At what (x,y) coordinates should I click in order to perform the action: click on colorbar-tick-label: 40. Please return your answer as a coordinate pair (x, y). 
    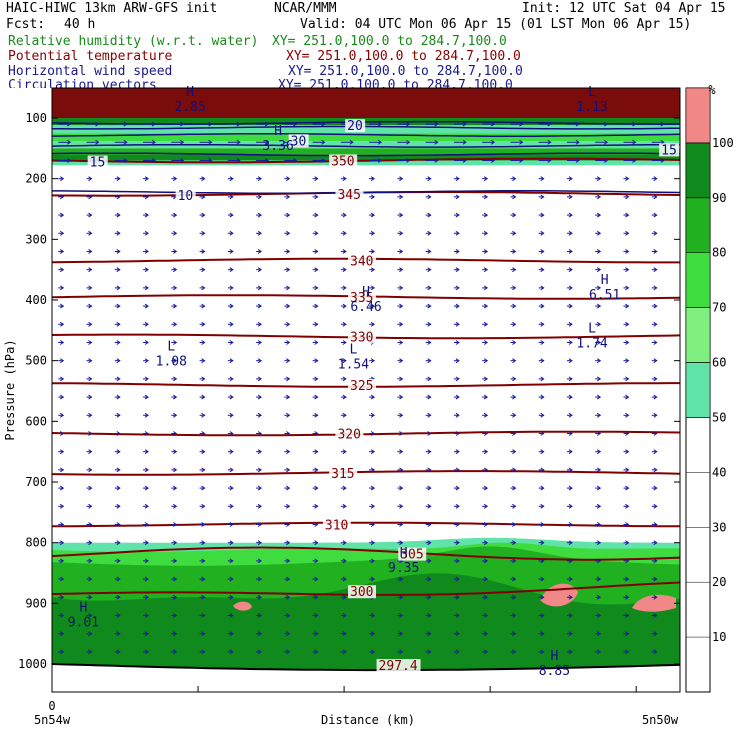
    Looking at the image, I should click on (719, 472).